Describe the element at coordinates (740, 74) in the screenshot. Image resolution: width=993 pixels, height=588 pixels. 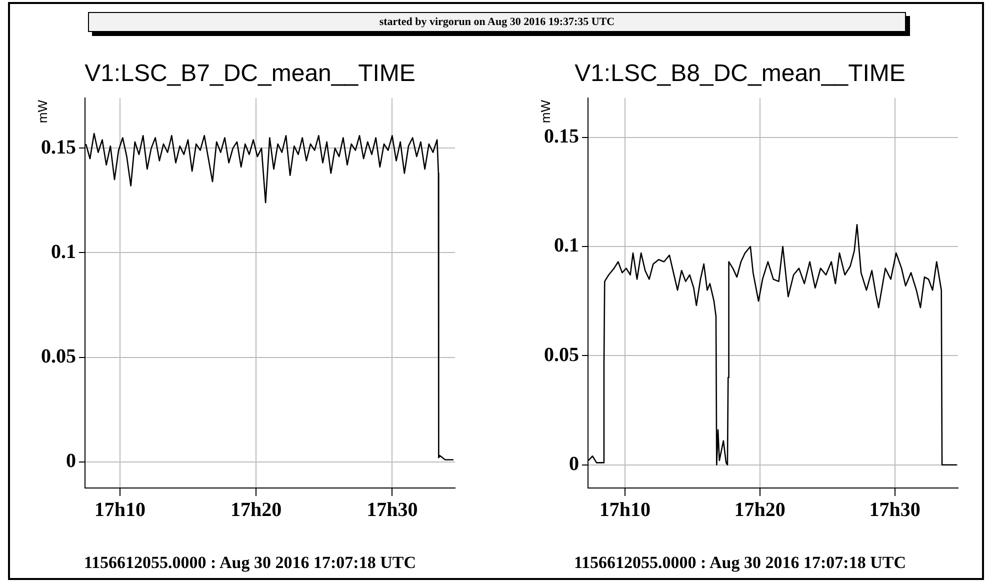
I see `chart-title: V1:LSC_B8_DC_mean__TIME` at that location.